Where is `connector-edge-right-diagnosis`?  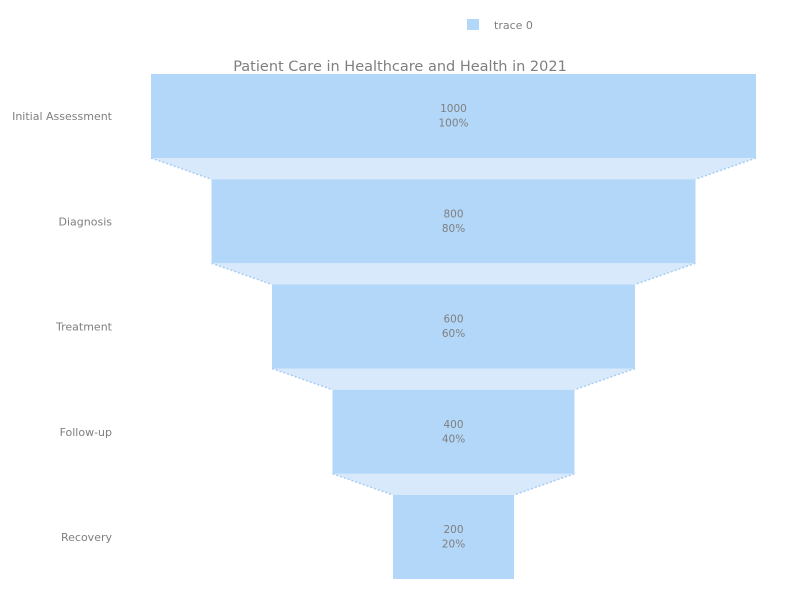 connector-edge-right-diagnosis is located at coordinates (665, 274).